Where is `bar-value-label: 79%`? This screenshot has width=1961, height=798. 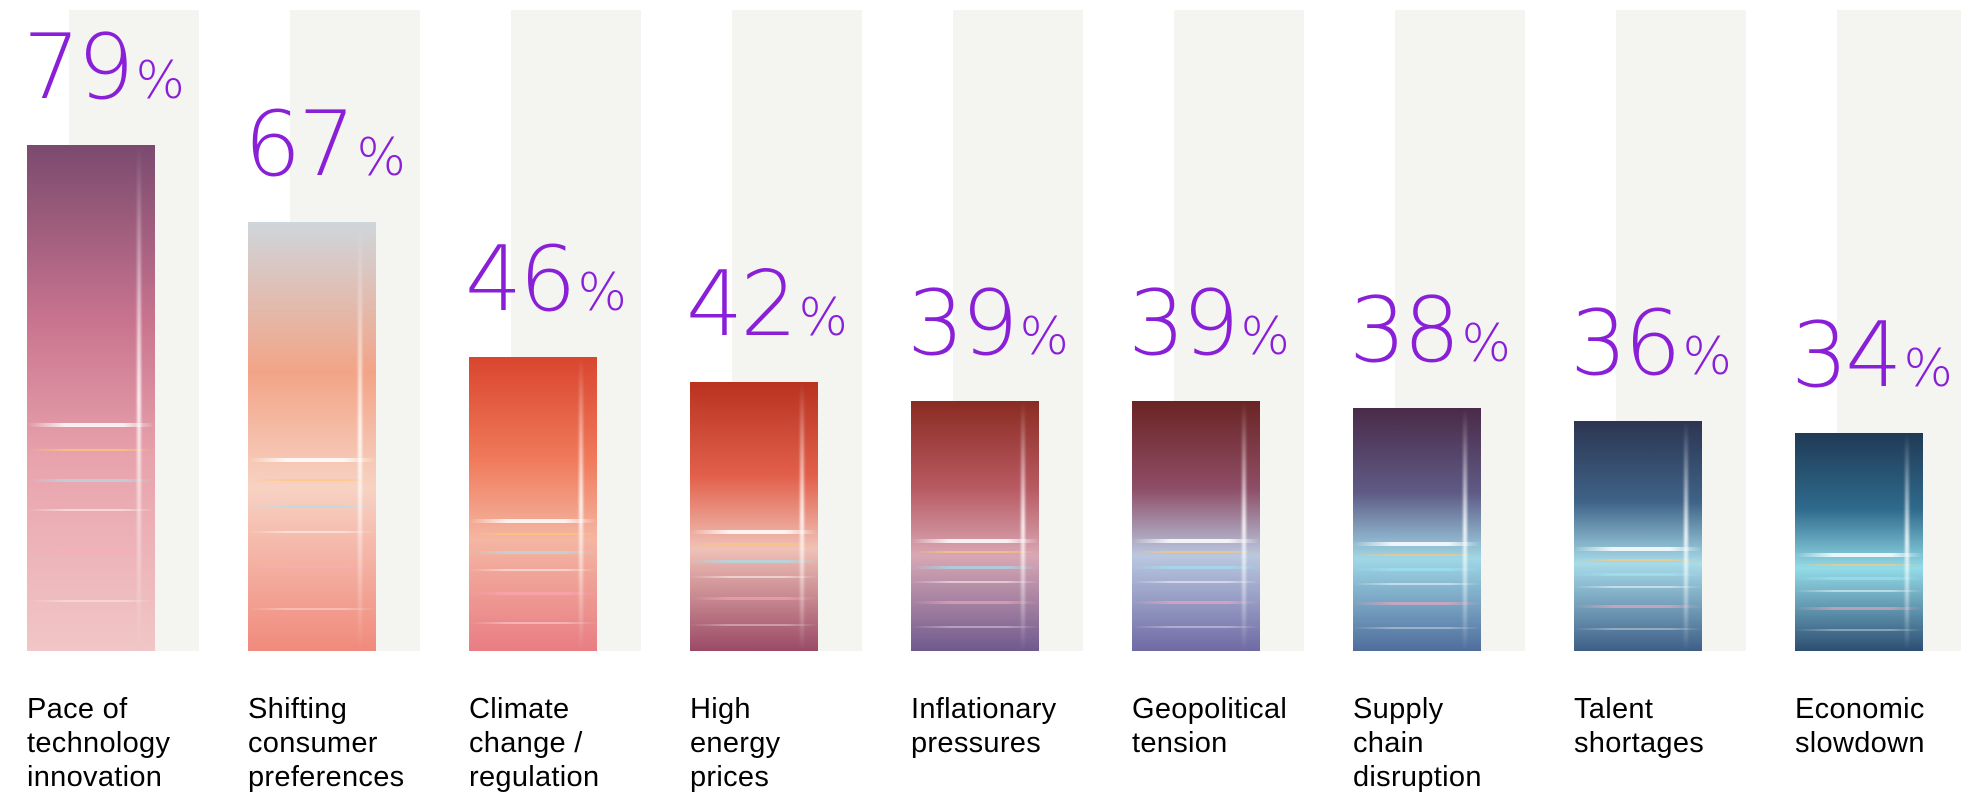
bar-value-label: 79% is located at coordinates (104, 68).